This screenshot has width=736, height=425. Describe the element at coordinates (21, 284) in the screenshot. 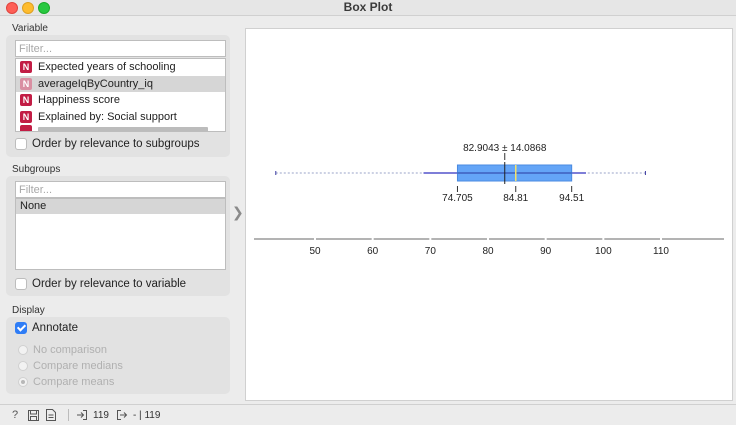

I see `order-by-variable-checkbox` at that location.